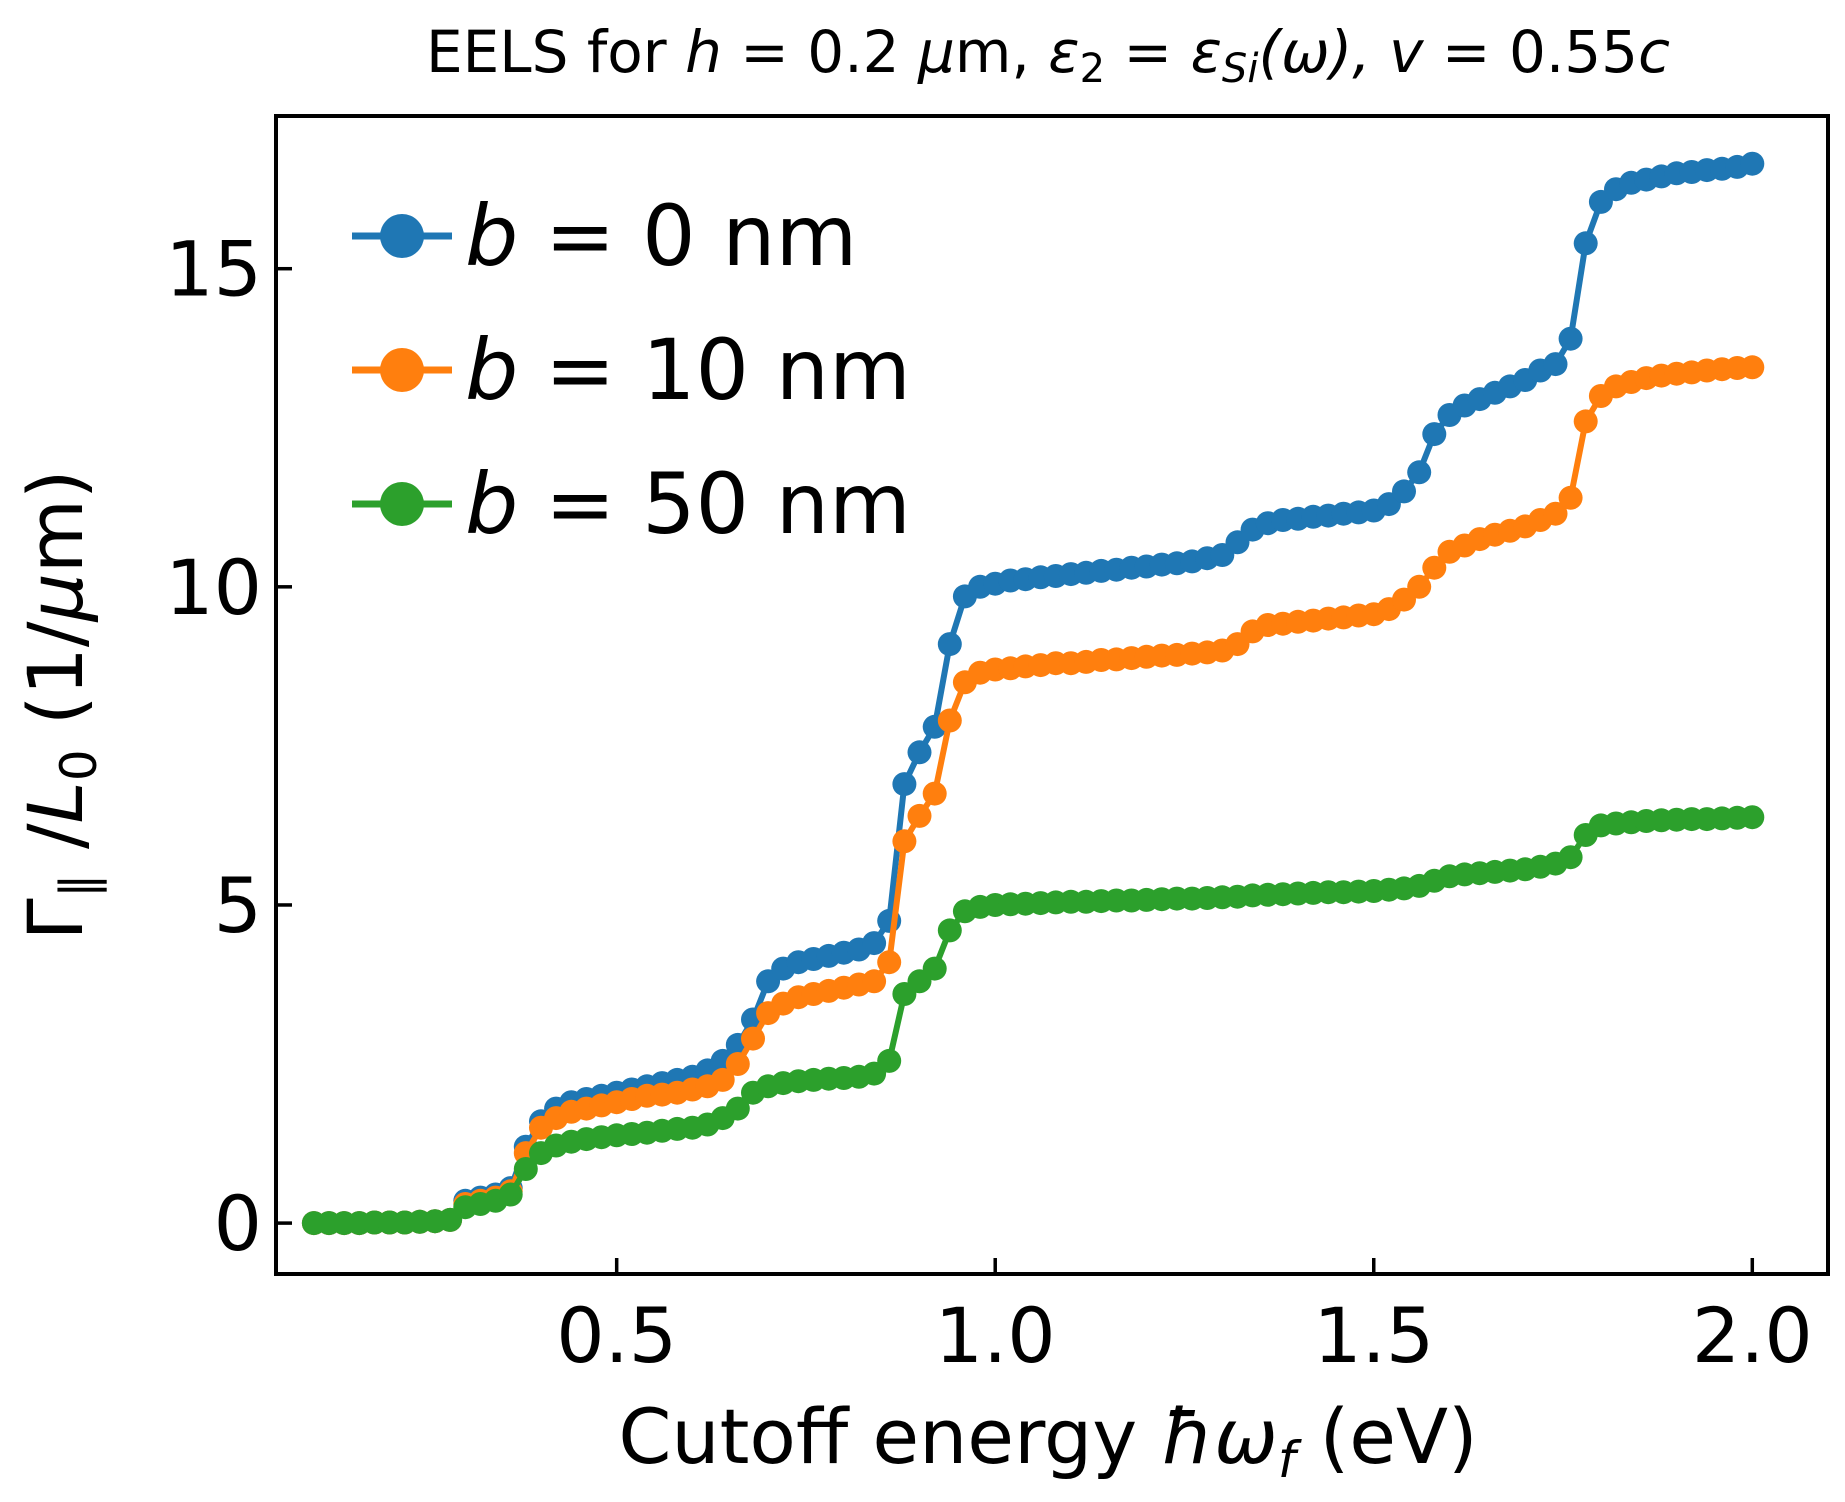 This screenshot has height=1502, width=1845. Describe the element at coordinates (616, 1335) in the screenshot. I see `x-tick-label-0: 0.5` at that location.